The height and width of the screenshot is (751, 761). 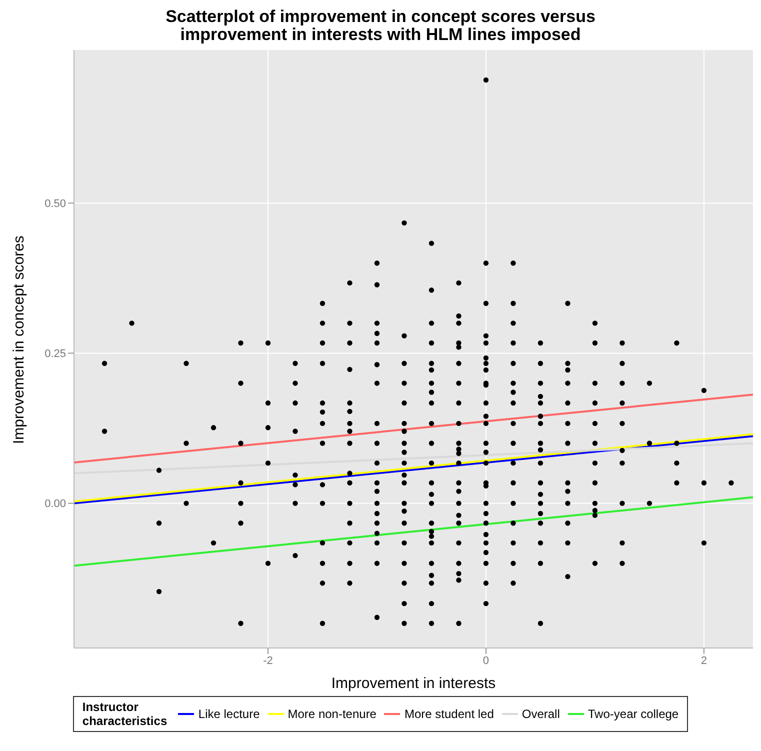 What do you see at coordinates (19, 340) in the screenshot?
I see `y-axis-title: Improvement in concept scores` at bounding box center [19, 340].